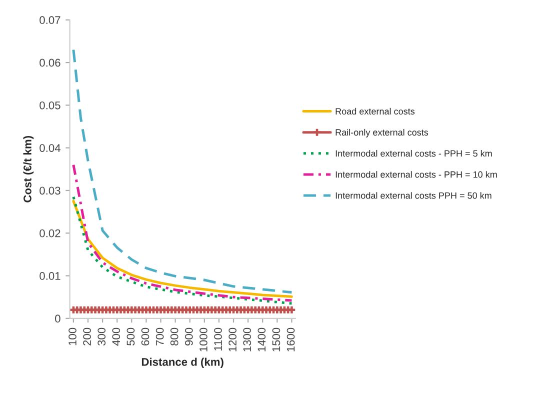  Describe the element at coordinates (130, 337) in the screenshot. I see `x-tick-label: 500` at that location.